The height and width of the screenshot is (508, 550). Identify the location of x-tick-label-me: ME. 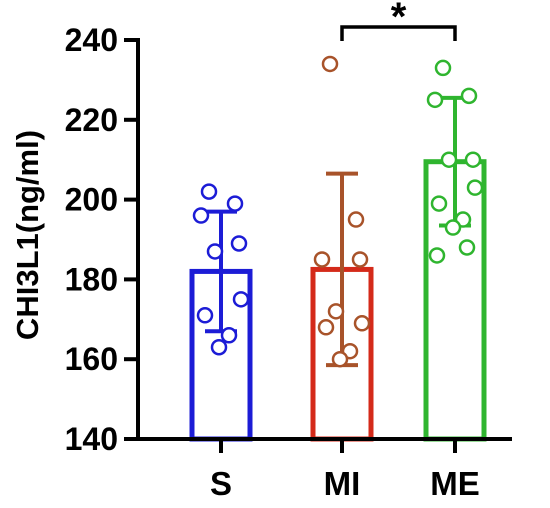
(455, 483).